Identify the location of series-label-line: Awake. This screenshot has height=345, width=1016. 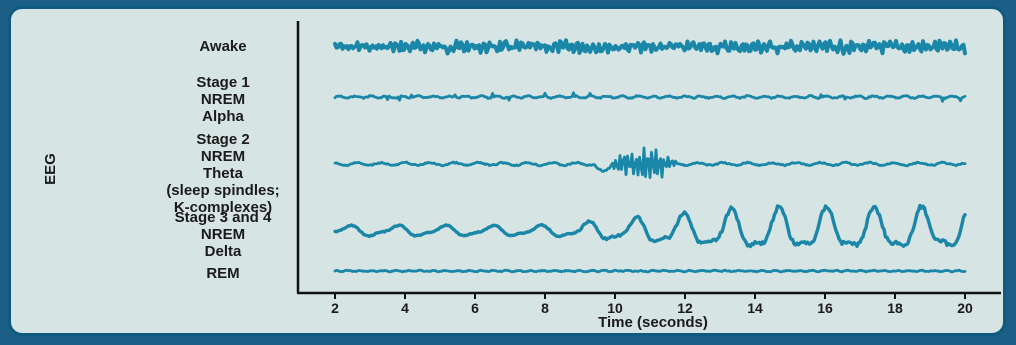
(222, 46).